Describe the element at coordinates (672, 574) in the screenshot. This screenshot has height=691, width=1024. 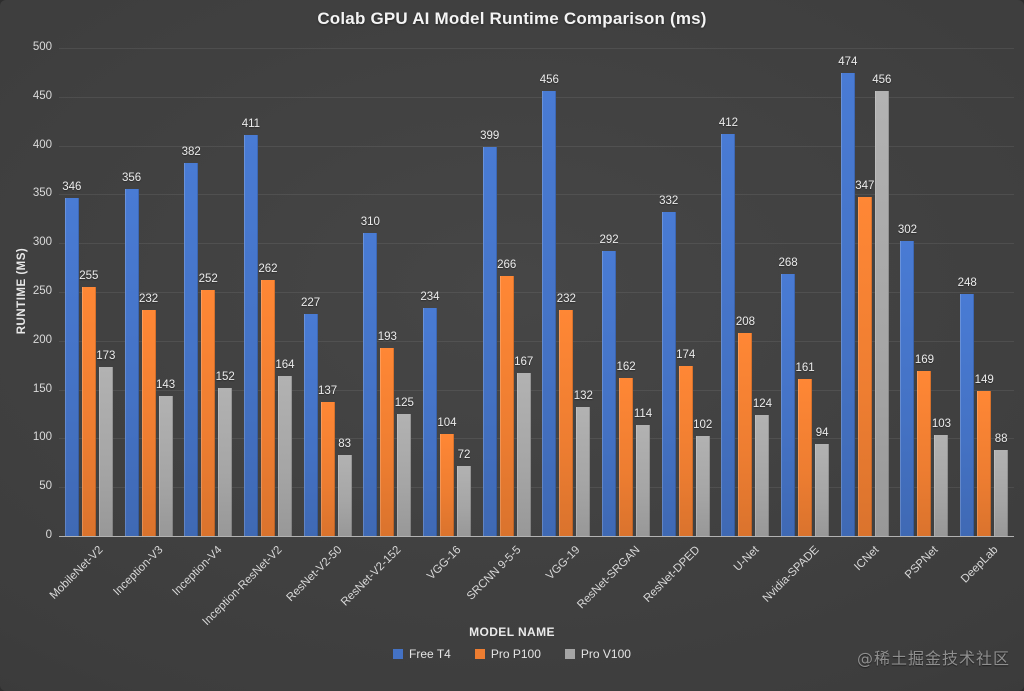
I see `x-tick-label: ResNet-DPED` at that location.